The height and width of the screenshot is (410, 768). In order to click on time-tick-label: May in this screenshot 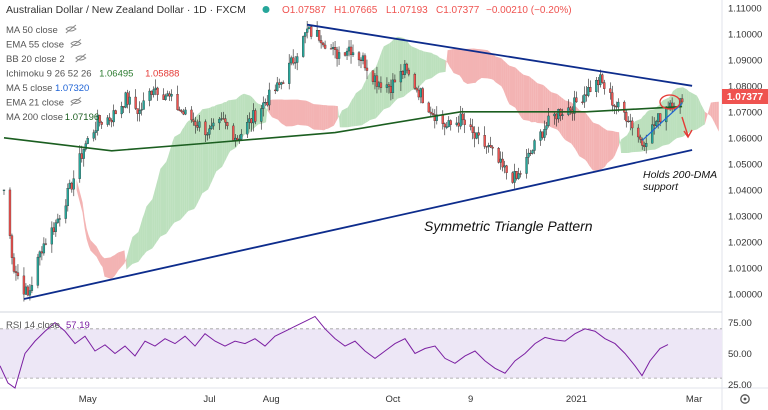, I will do `click(88, 399)`.